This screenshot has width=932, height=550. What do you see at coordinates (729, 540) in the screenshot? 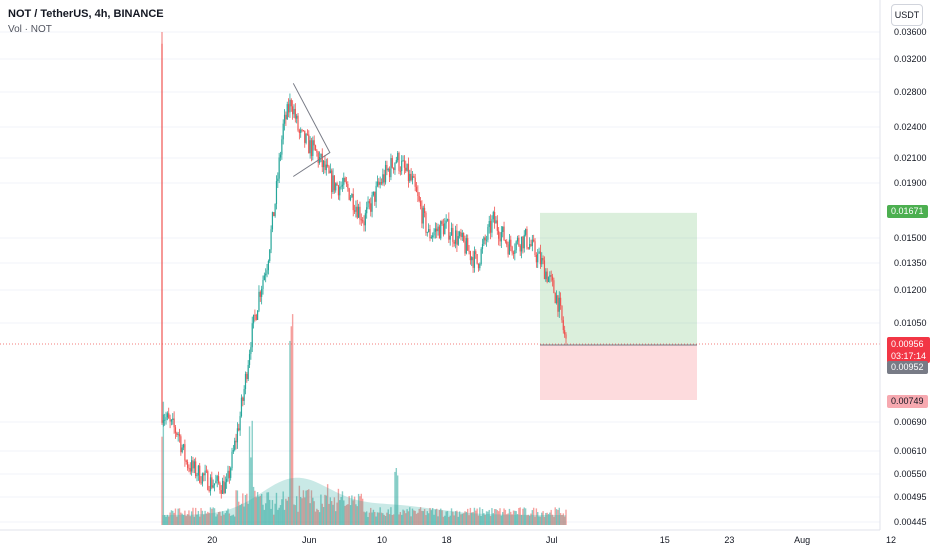
I see `time-tick-label: 23` at bounding box center [729, 540].